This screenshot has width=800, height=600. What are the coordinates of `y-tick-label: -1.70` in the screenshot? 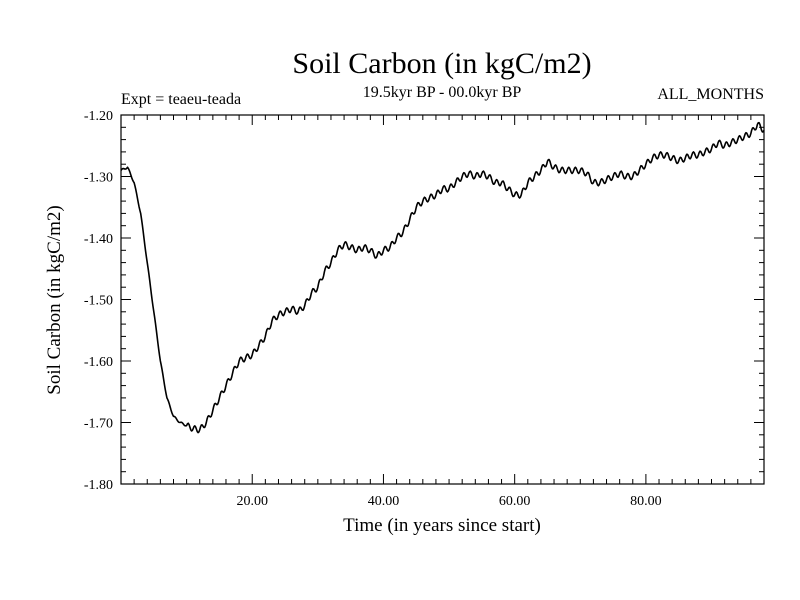 It's located at (98, 424).